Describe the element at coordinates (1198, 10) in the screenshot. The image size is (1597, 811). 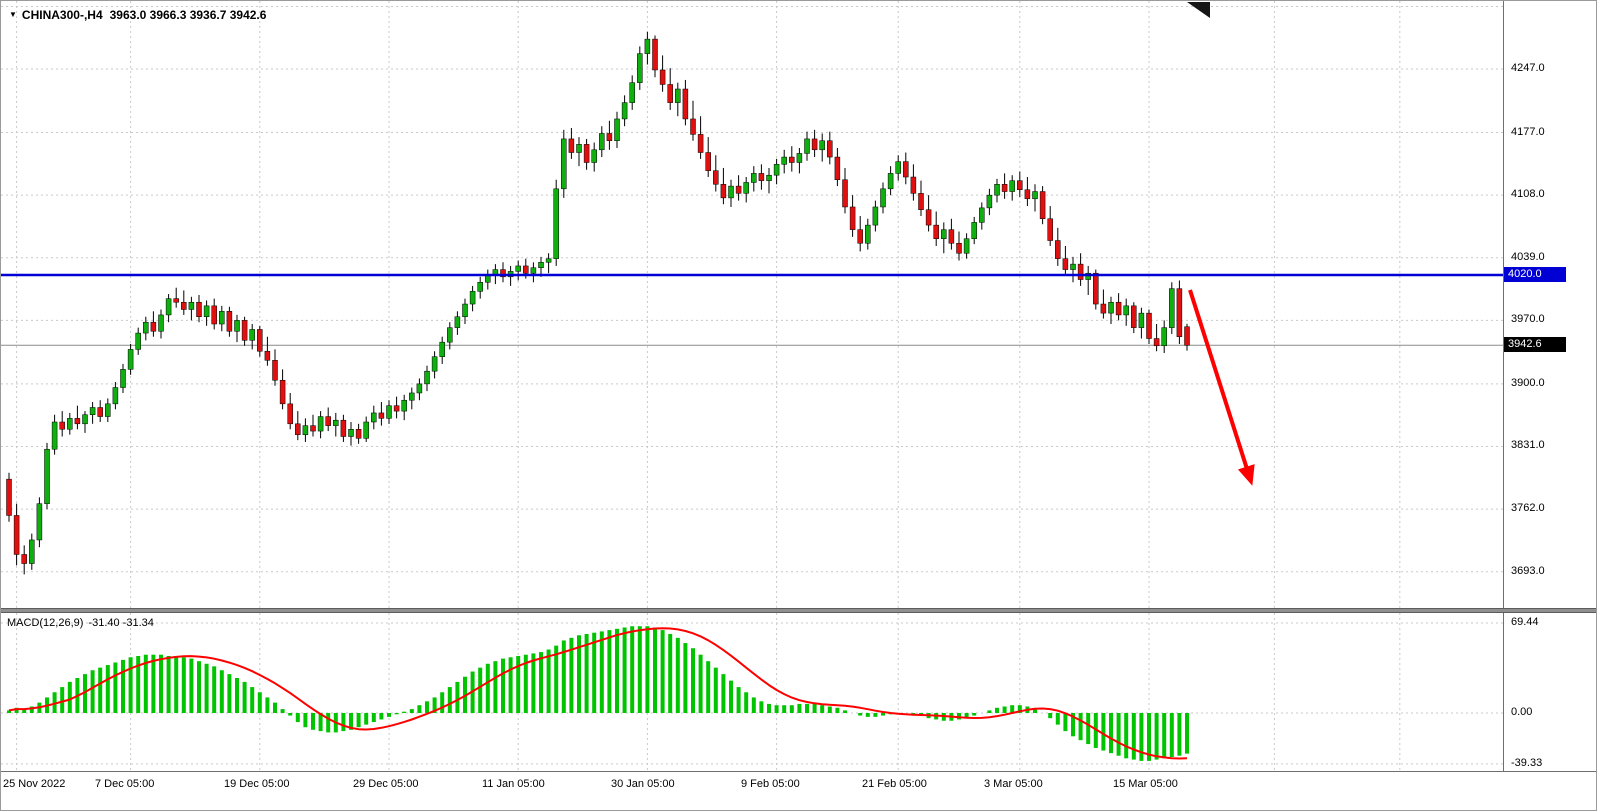
I see `chart-shift-marker` at that location.